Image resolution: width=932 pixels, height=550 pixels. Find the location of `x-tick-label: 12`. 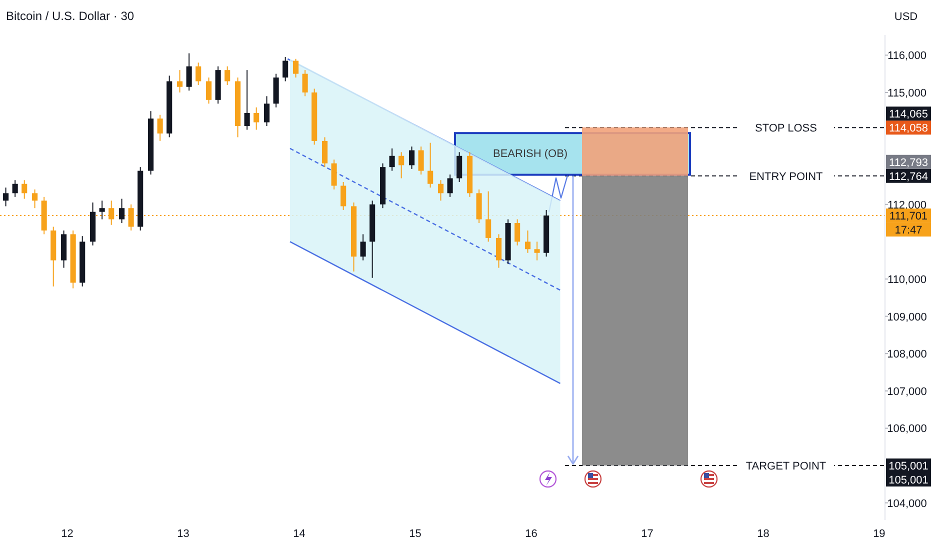

x-tick-label: 12 is located at coordinates (67, 534).